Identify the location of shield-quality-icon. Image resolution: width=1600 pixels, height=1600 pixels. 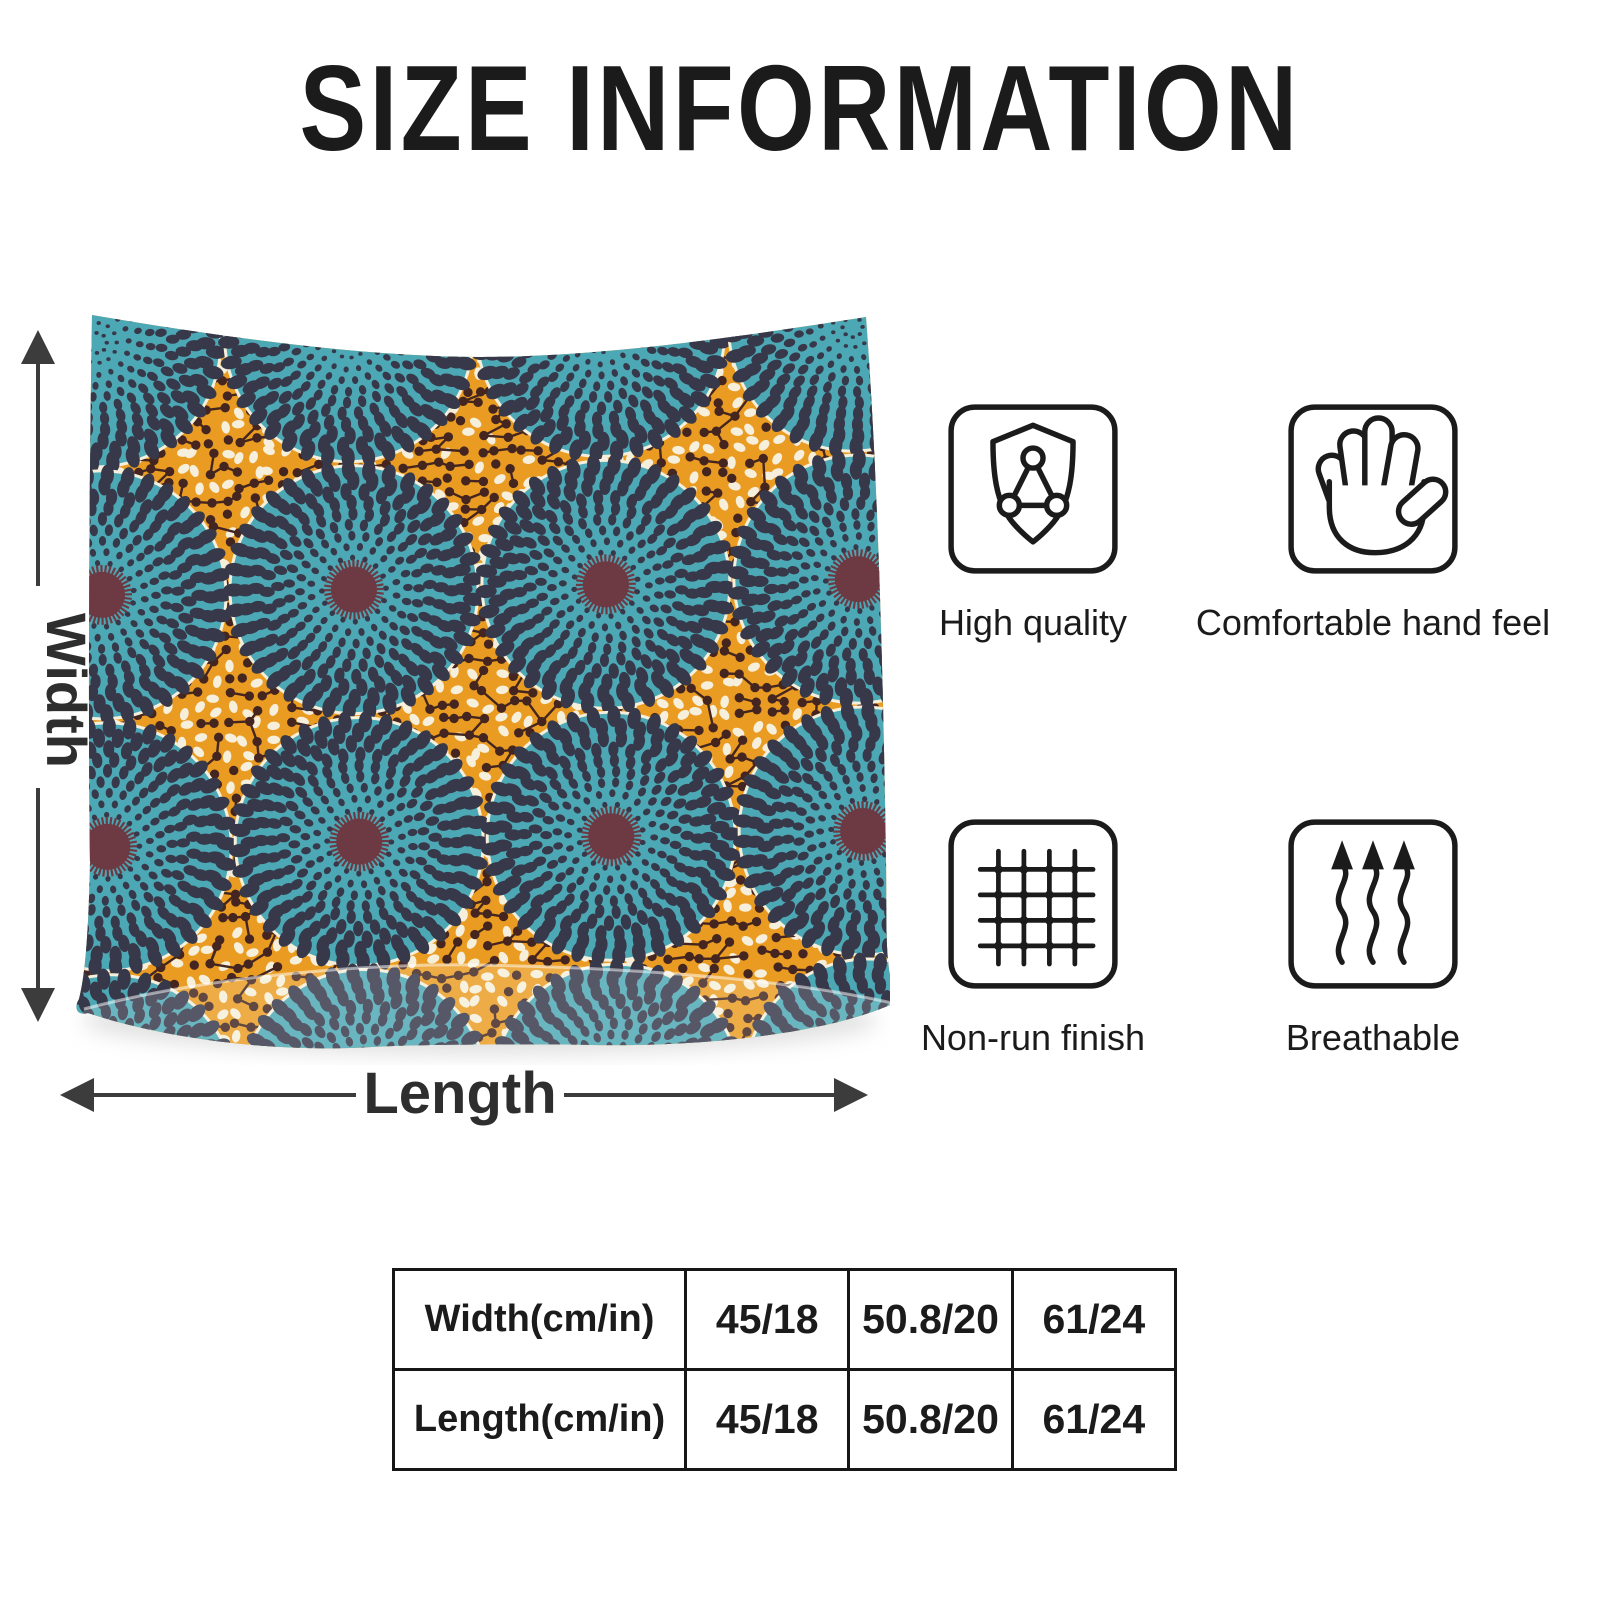
(1033, 489).